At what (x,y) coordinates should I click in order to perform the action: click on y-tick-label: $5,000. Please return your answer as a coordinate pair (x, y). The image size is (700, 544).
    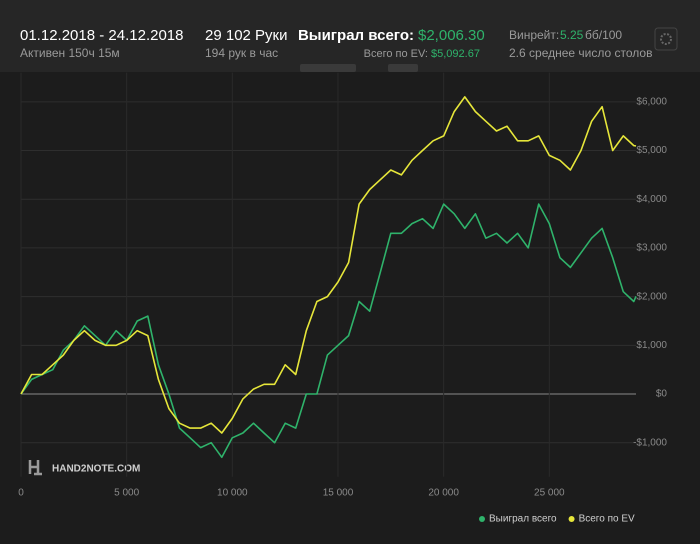
    Looking at the image, I should click on (651, 150).